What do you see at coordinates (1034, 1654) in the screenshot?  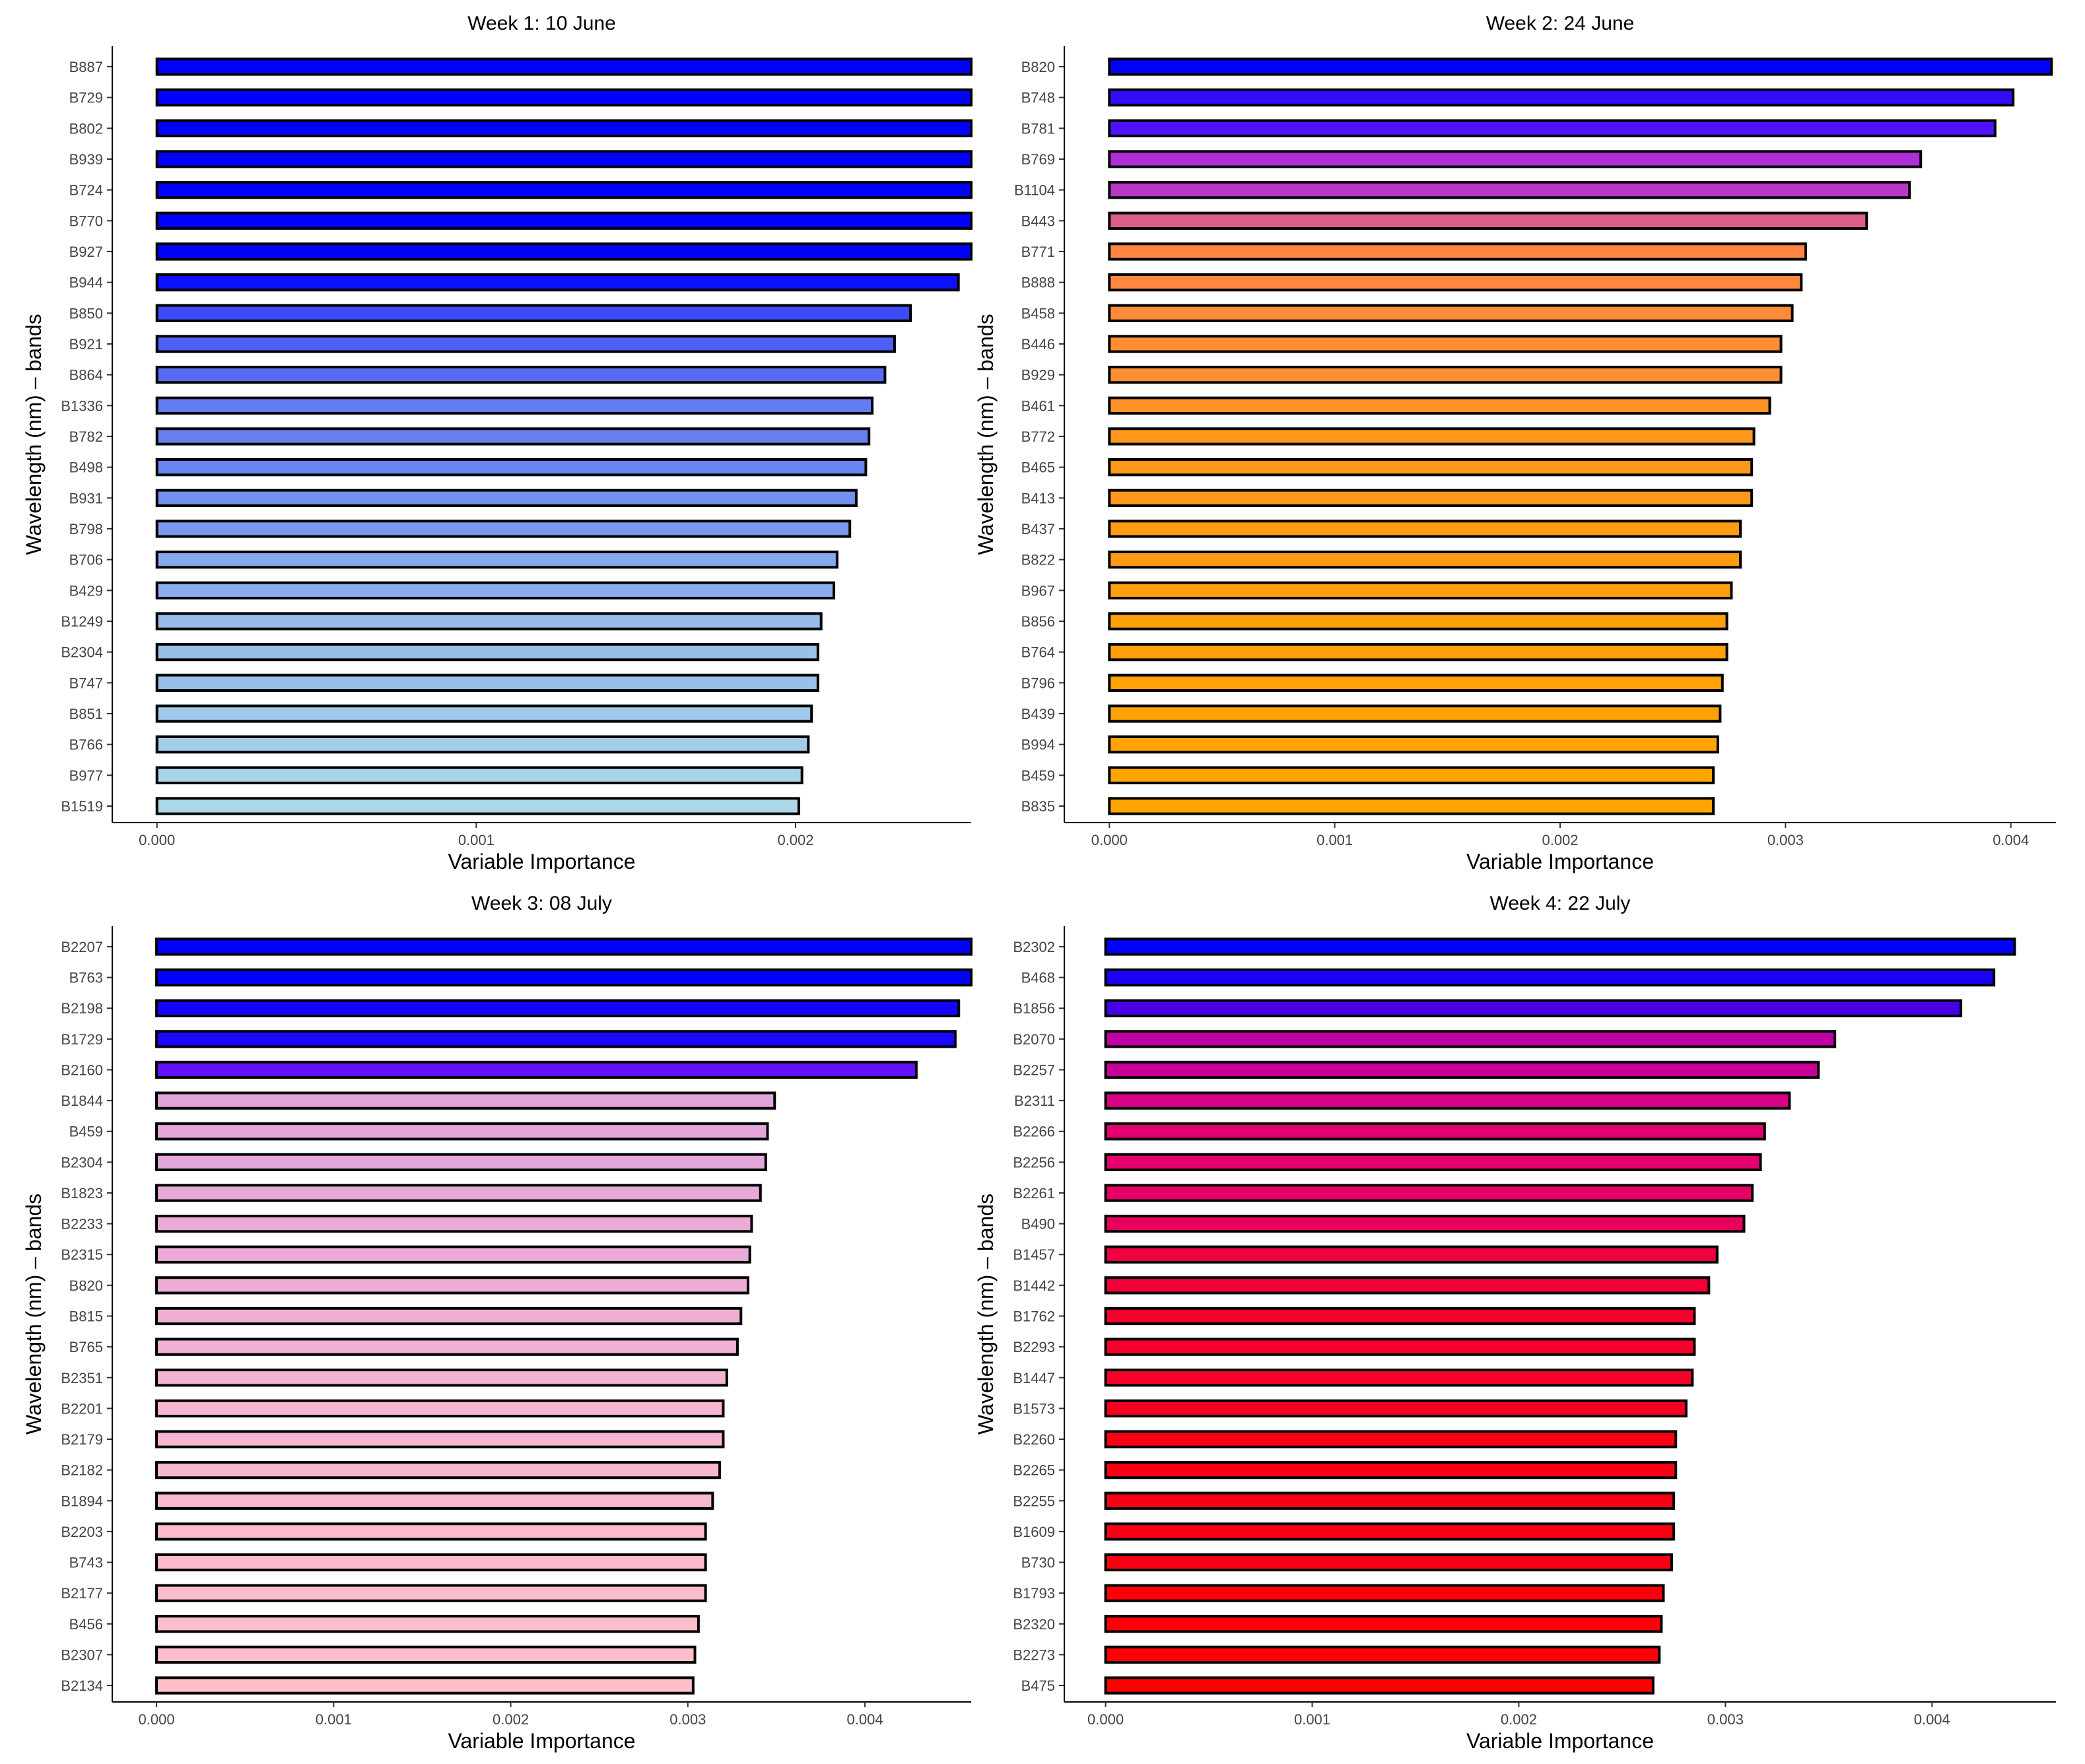 I see `y-tick-label: B2273` at bounding box center [1034, 1654].